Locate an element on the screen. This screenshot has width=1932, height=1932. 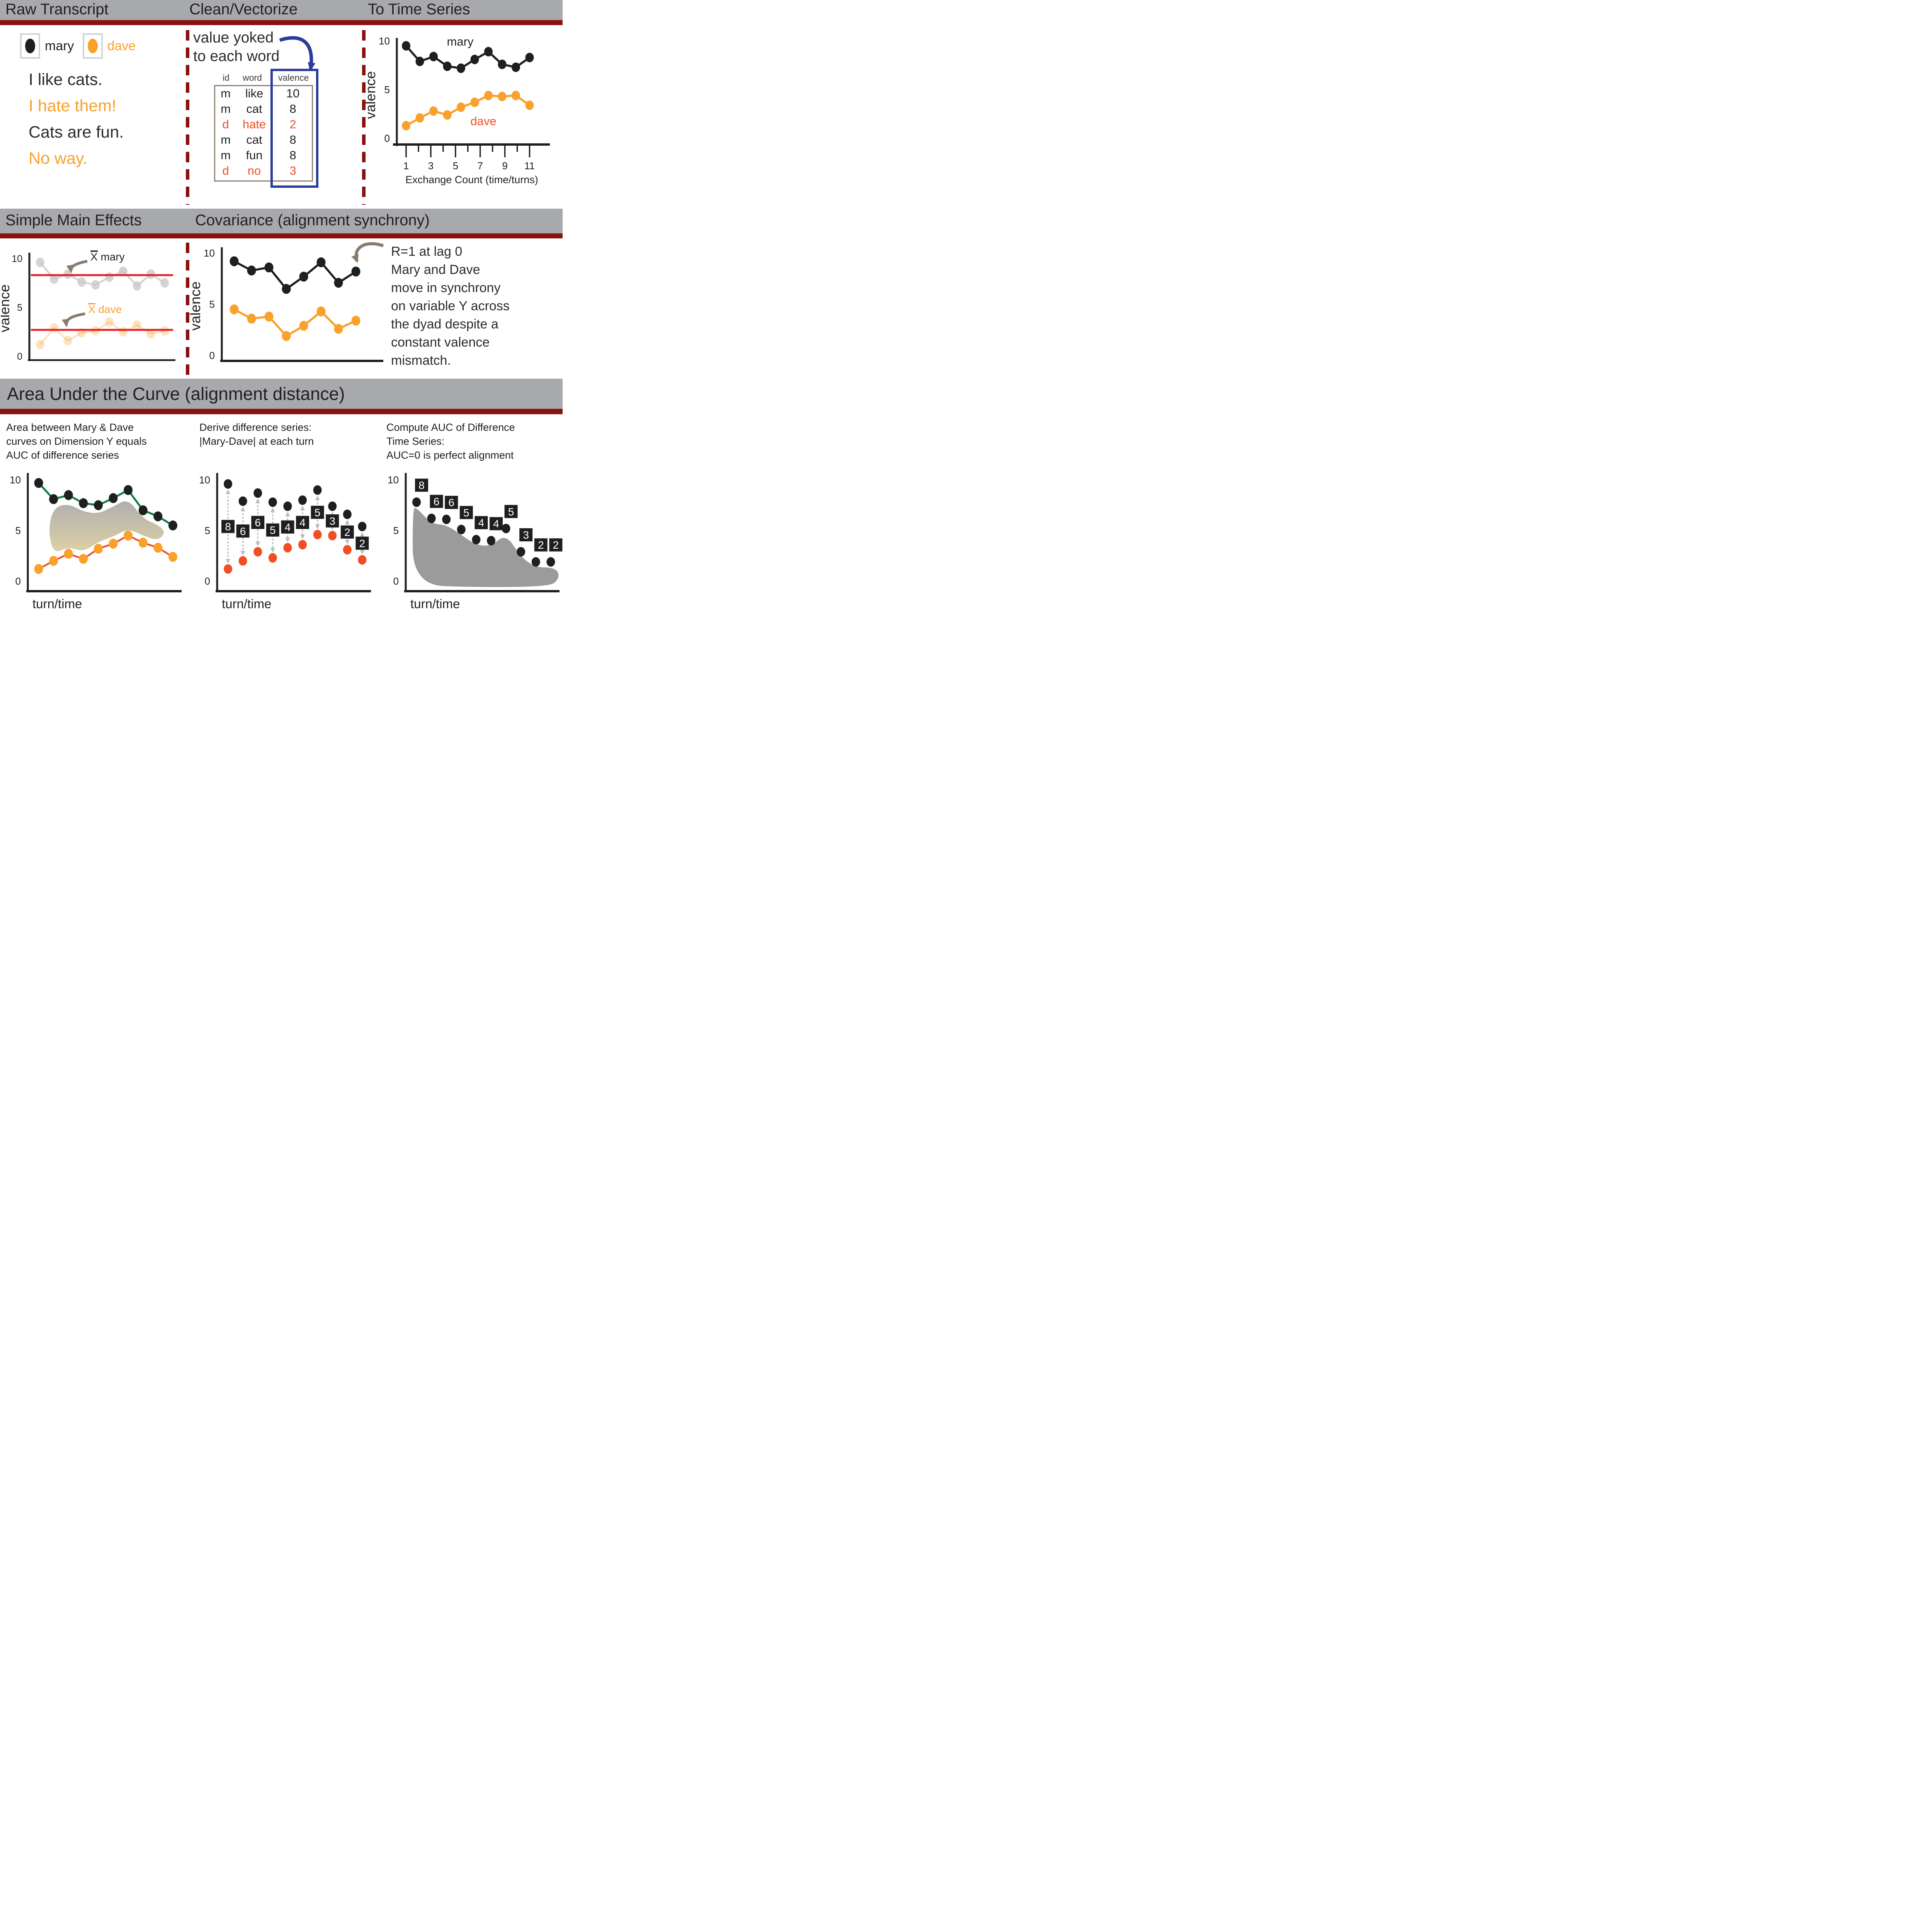
svg-text: dave is located at coordinates (483, 121).